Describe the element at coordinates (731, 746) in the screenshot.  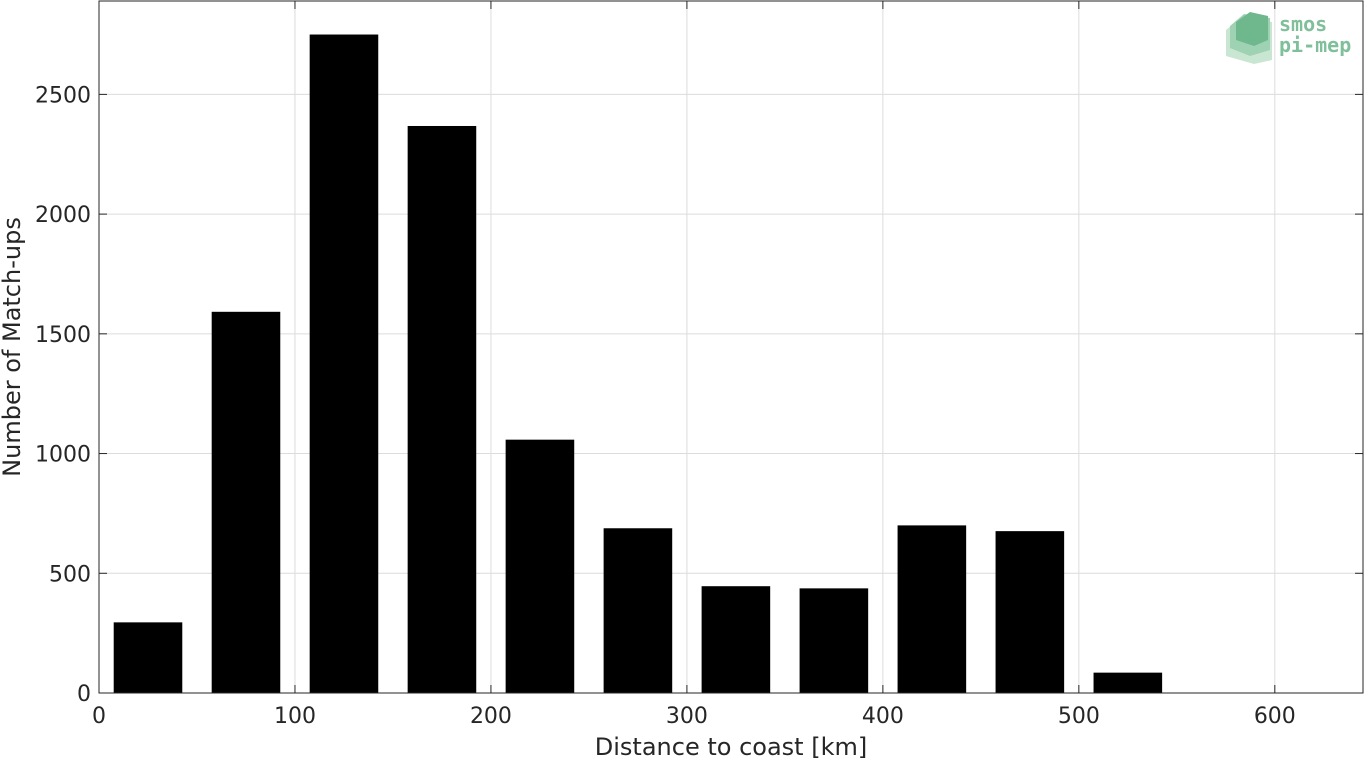
I see `x-axis-label: Distance to coast [km]` at that location.